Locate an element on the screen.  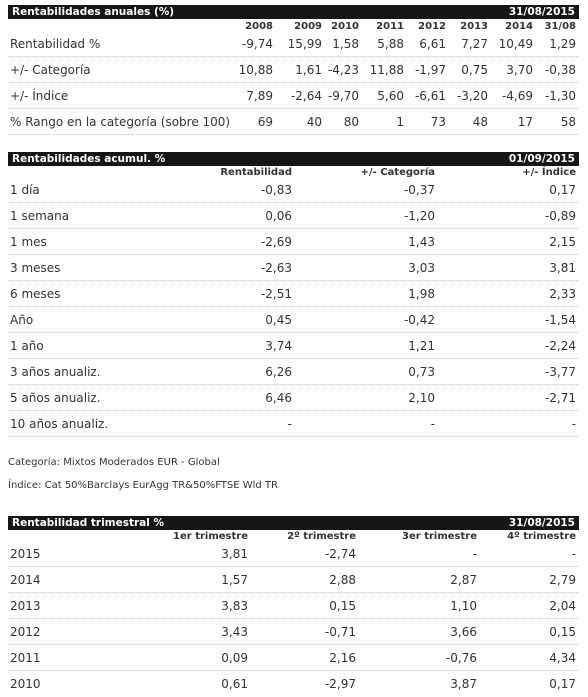
value-cell: 0,17 is located at coordinates (562, 190).